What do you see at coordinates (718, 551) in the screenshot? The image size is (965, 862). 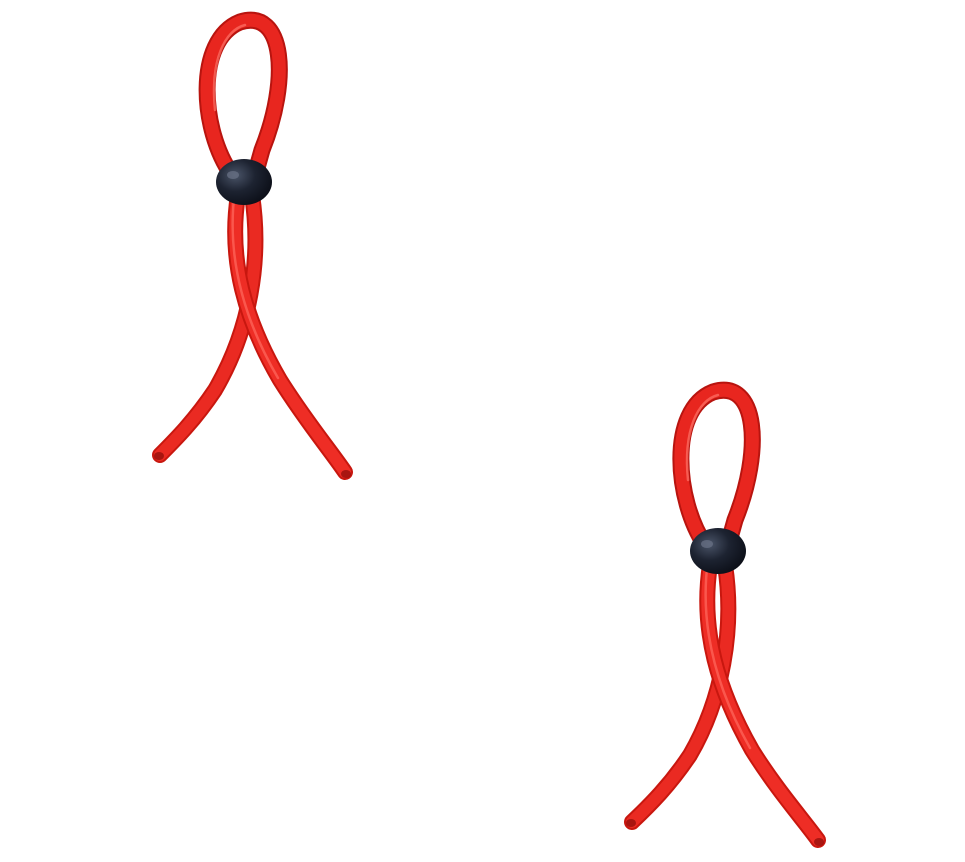 I see `right-bead` at bounding box center [718, 551].